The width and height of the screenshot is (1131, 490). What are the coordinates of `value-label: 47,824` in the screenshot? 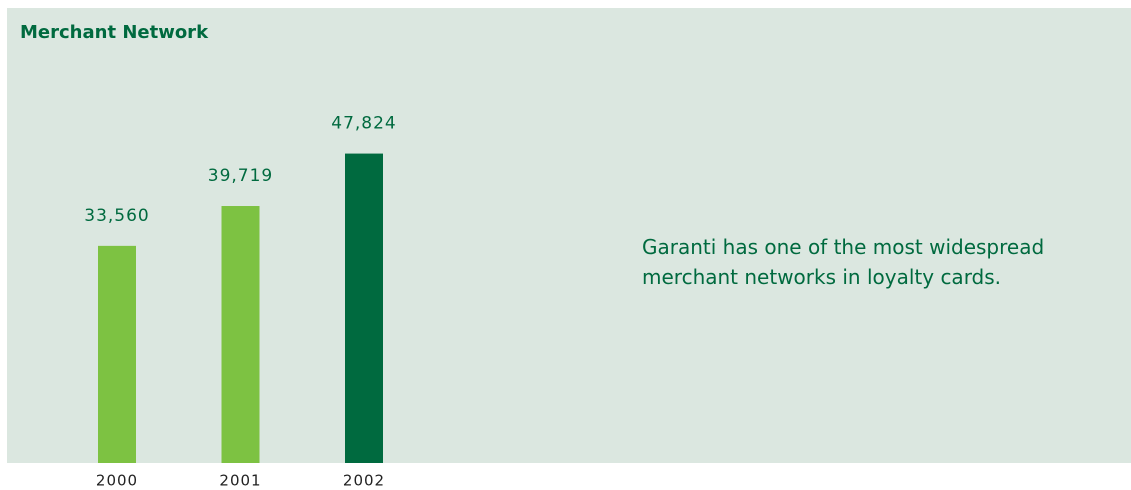 It's located at (363, 124).